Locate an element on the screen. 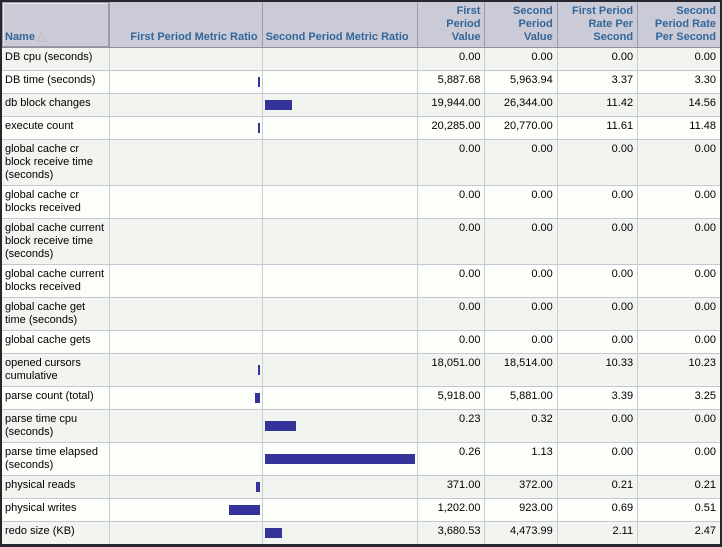  first-value-cell: 20,285.00 is located at coordinates (451, 128).